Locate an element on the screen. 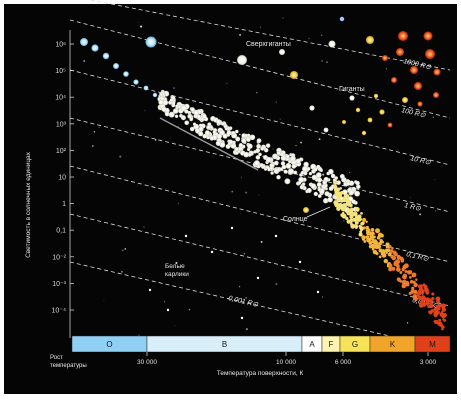 This screenshot has width=461, height=400. sun-label: Солнце is located at coordinates (295, 219).